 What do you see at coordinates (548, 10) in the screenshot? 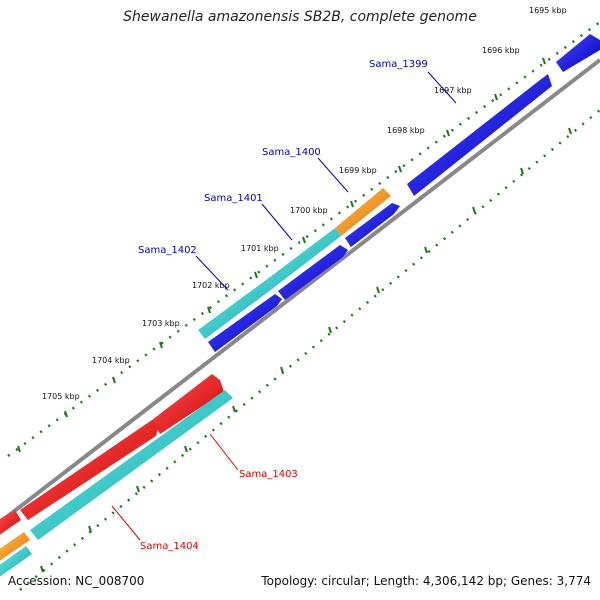
I see `kbp-1695: 1695 kbp` at bounding box center [548, 10].